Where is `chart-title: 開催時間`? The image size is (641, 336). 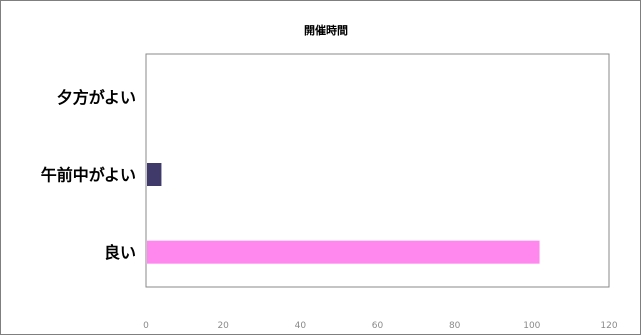 chart-title: 開催時間 is located at coordinates (326, 30).